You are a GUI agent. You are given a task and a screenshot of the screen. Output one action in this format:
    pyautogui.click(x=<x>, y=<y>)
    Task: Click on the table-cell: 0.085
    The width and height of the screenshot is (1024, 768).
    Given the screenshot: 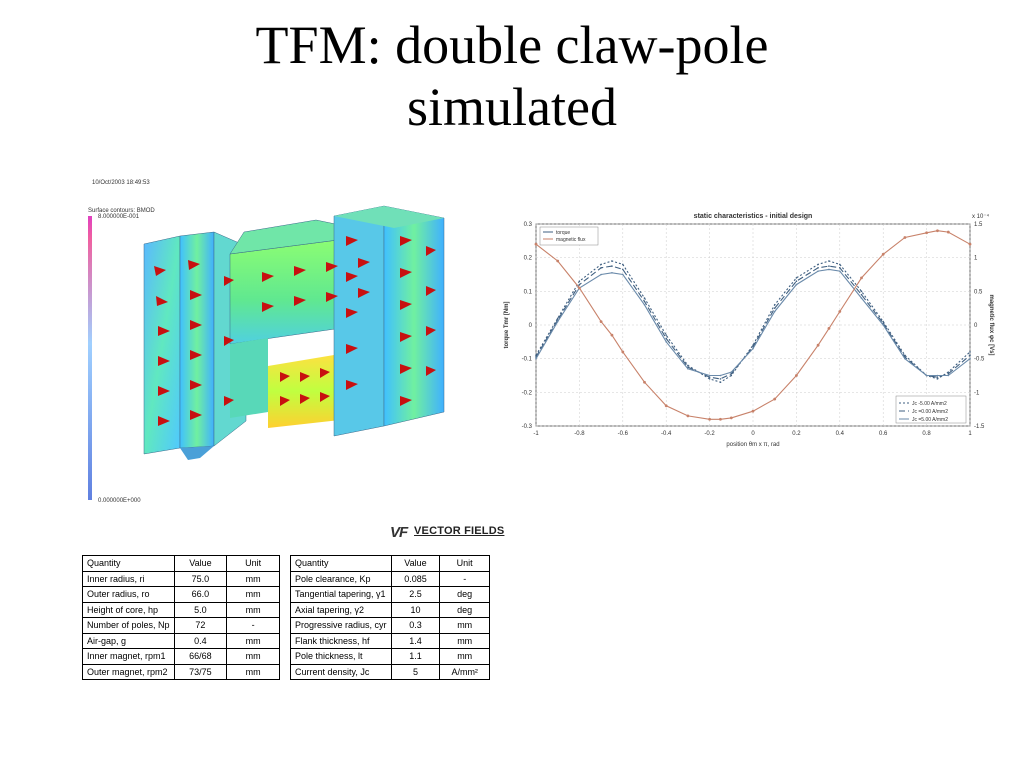 What is the action you would take?
    pyautogui.click(x=415, y=578)
    